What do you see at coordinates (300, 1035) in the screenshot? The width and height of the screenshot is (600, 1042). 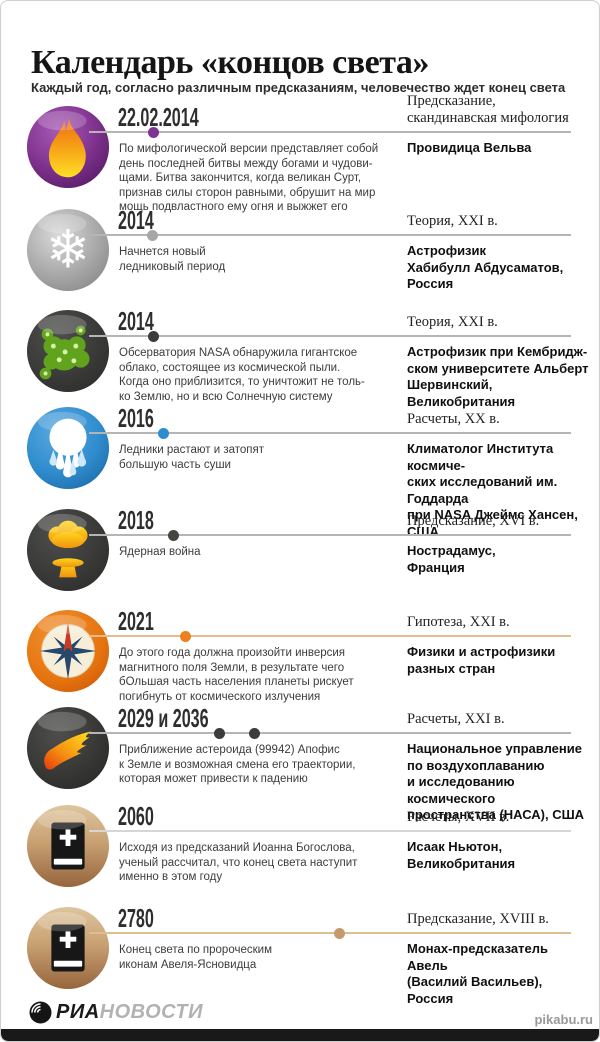 I see `bottom-bar` at bounding box center [300, 1035].